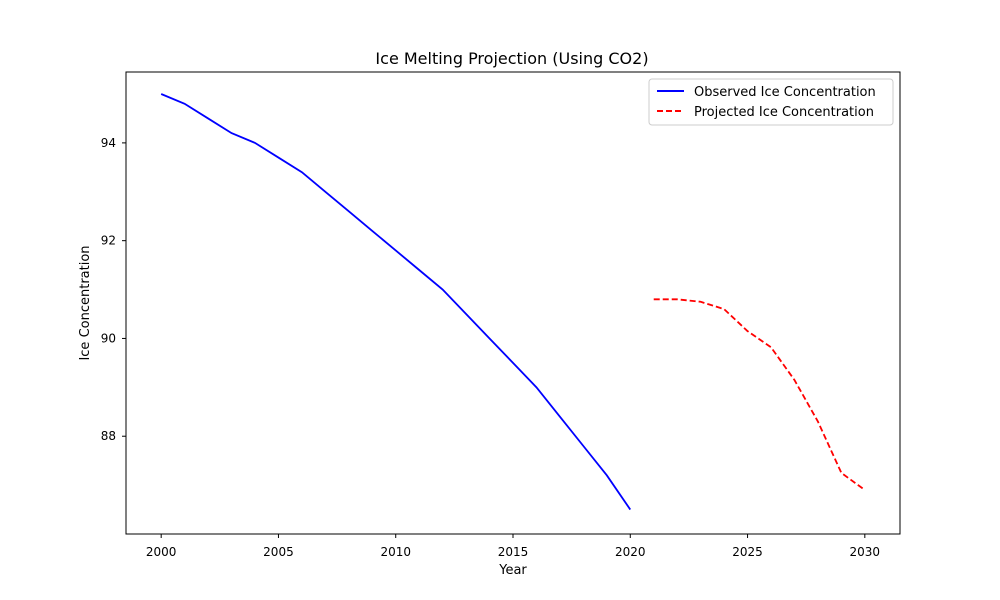  What do you see at coordinates (108, 241) in the screenshot?
I see `y-tick-label: 92` at bounding box center [108, 241].